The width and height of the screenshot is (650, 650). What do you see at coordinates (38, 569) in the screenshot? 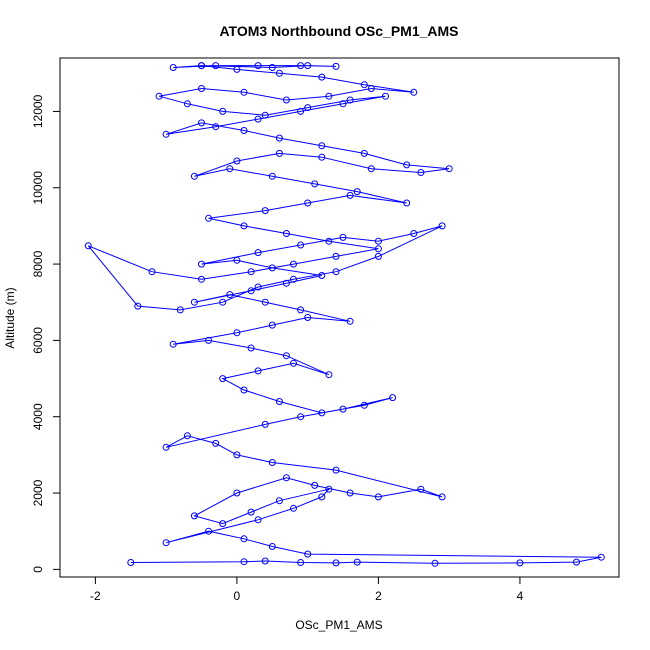
I see `y-tick-label: 0` at bounding box center [38, 569].